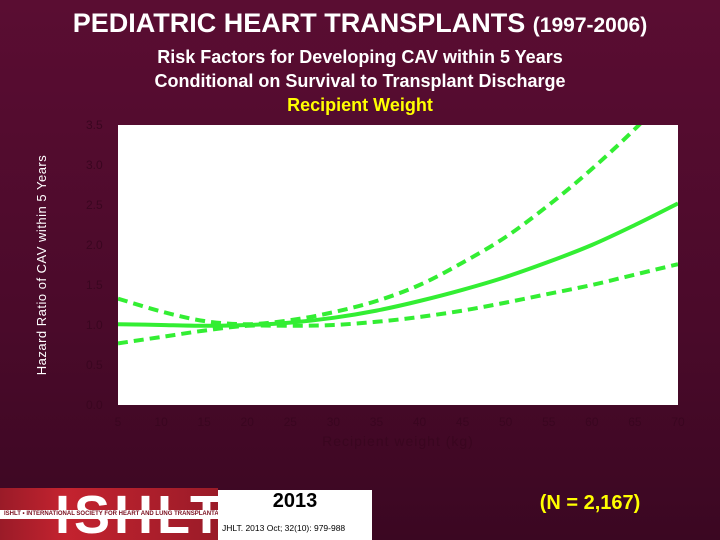  I want to click on lower-ci-line, so click(398, 304).